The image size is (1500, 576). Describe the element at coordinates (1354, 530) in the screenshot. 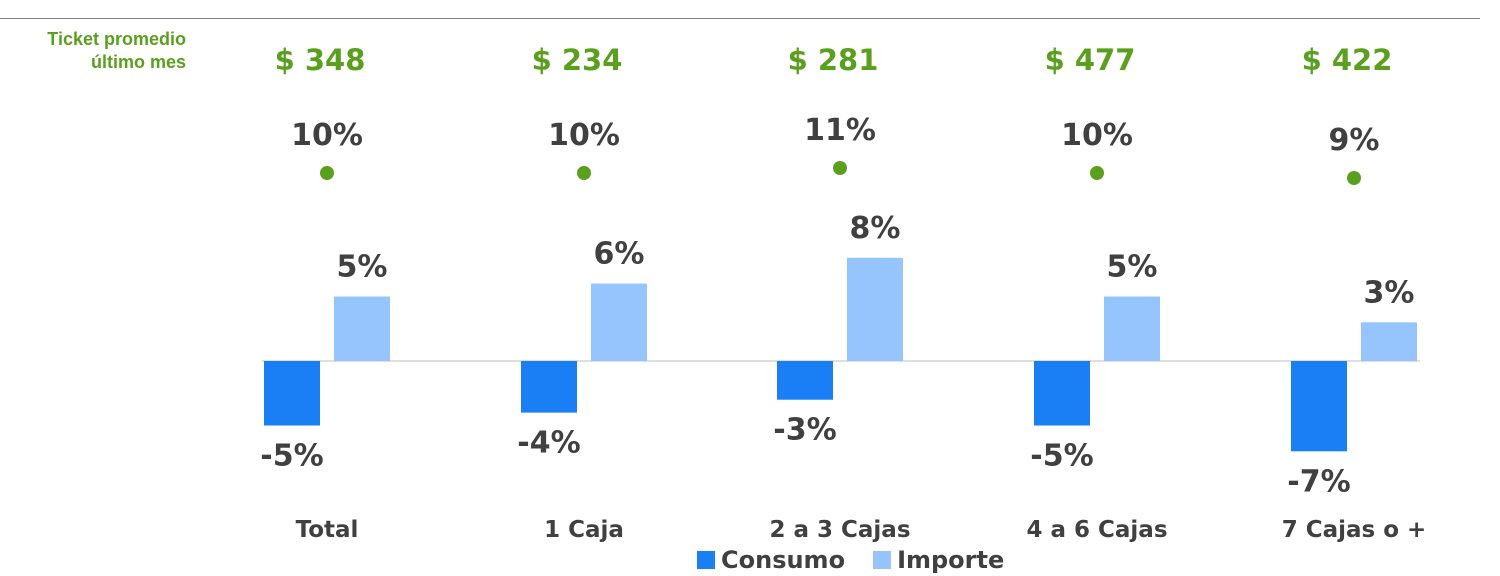

I see `category-label: 7 Cajas o +` at that location.